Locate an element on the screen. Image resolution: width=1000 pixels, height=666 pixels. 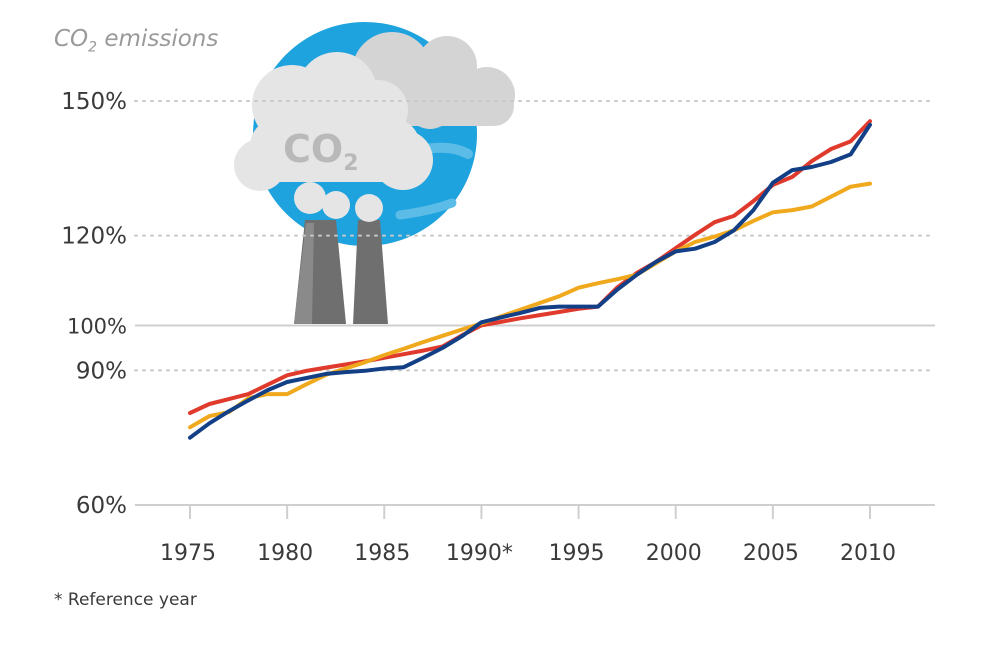
x-tick-label: 1995 is located at coordinates (577, 553).